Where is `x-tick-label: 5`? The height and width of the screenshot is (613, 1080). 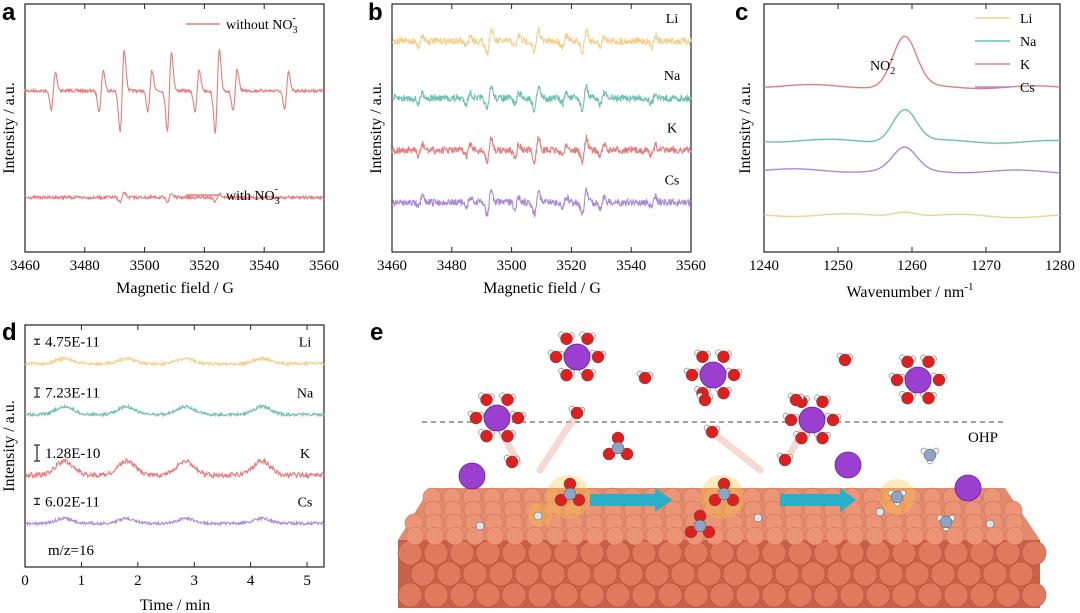 x-tick-label: 5 is located at coordinates (307, 581).